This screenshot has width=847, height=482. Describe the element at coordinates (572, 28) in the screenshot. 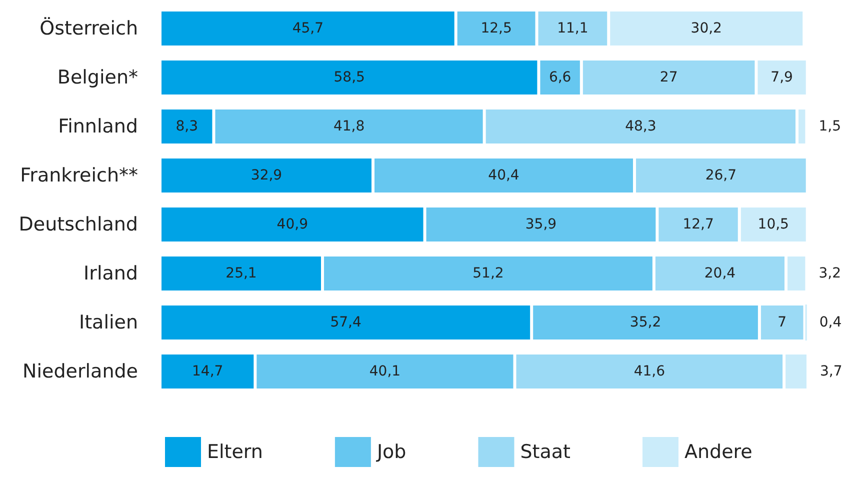

I see `data-label: 11,1` at that location.